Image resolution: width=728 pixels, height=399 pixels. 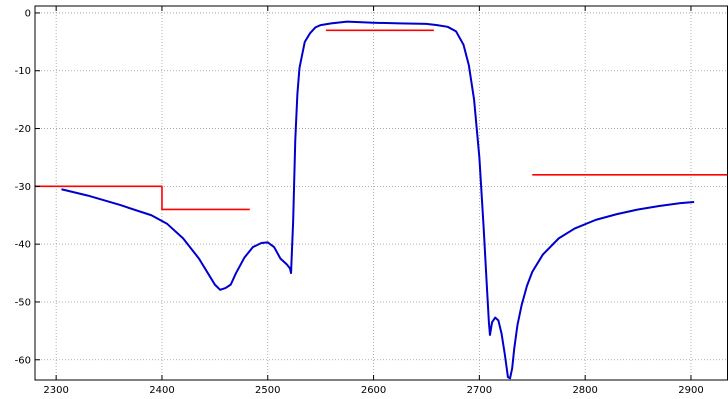 What do you see at coordinates (23, 302) in the screenshot?
I see `y-tick-label: -50` at bounding box center [23, 302].